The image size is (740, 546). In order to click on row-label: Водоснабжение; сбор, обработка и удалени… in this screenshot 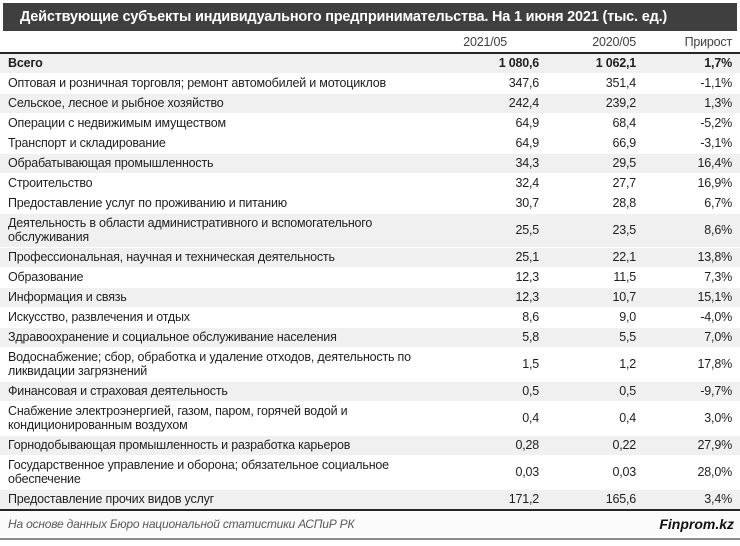, I will do `click(209, 364)`.